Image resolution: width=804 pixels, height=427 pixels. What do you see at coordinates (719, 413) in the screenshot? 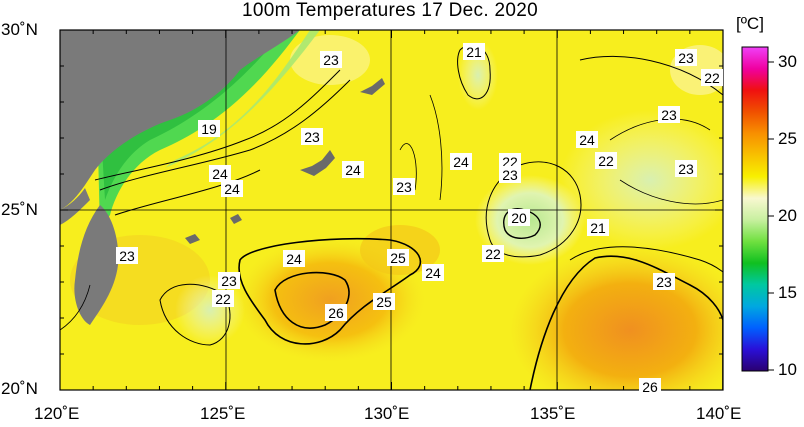
I see `lon-label-140e: 140˚E` at bounding box center [719, 413].